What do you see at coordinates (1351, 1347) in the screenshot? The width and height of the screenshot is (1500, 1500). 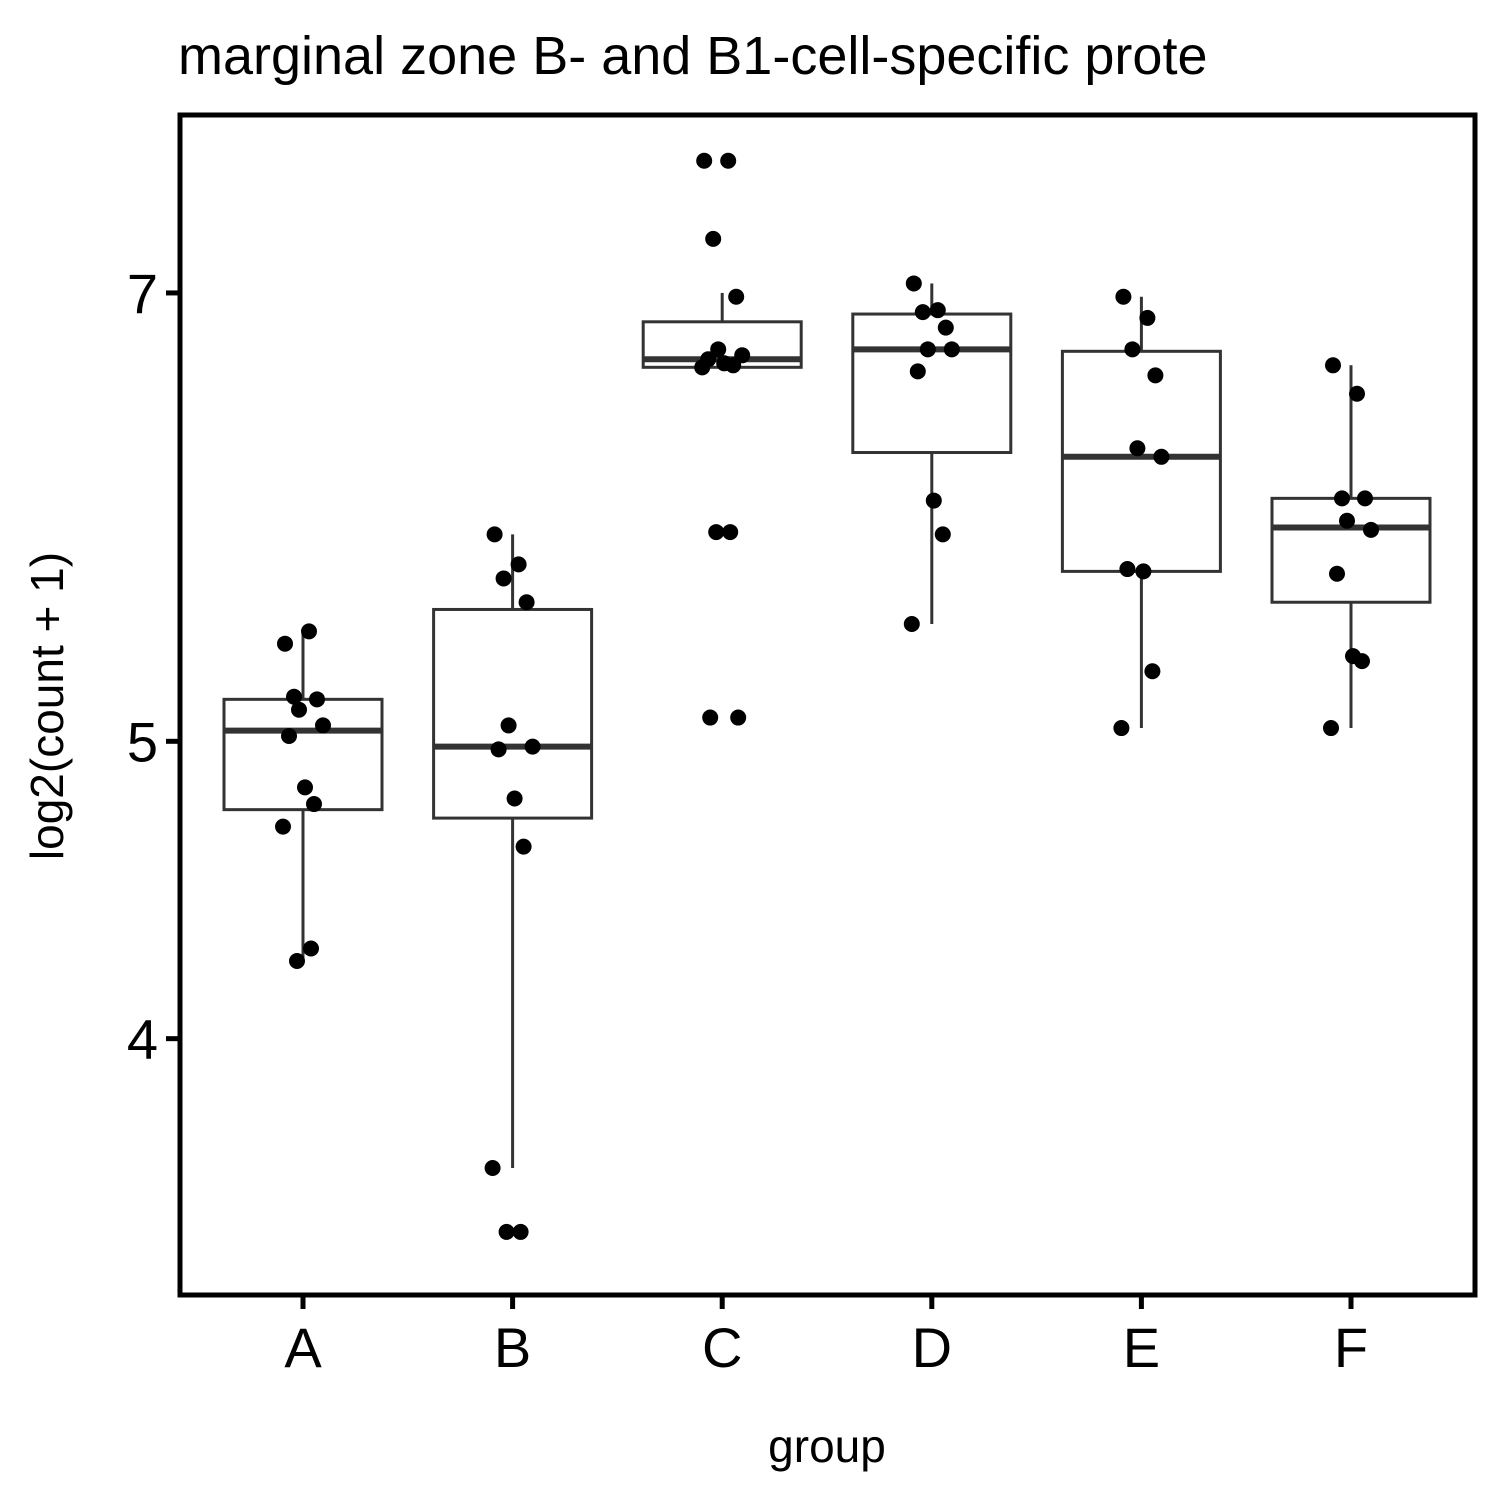 I see `x-tick-label: F` at bounding box center [1351, 1347].